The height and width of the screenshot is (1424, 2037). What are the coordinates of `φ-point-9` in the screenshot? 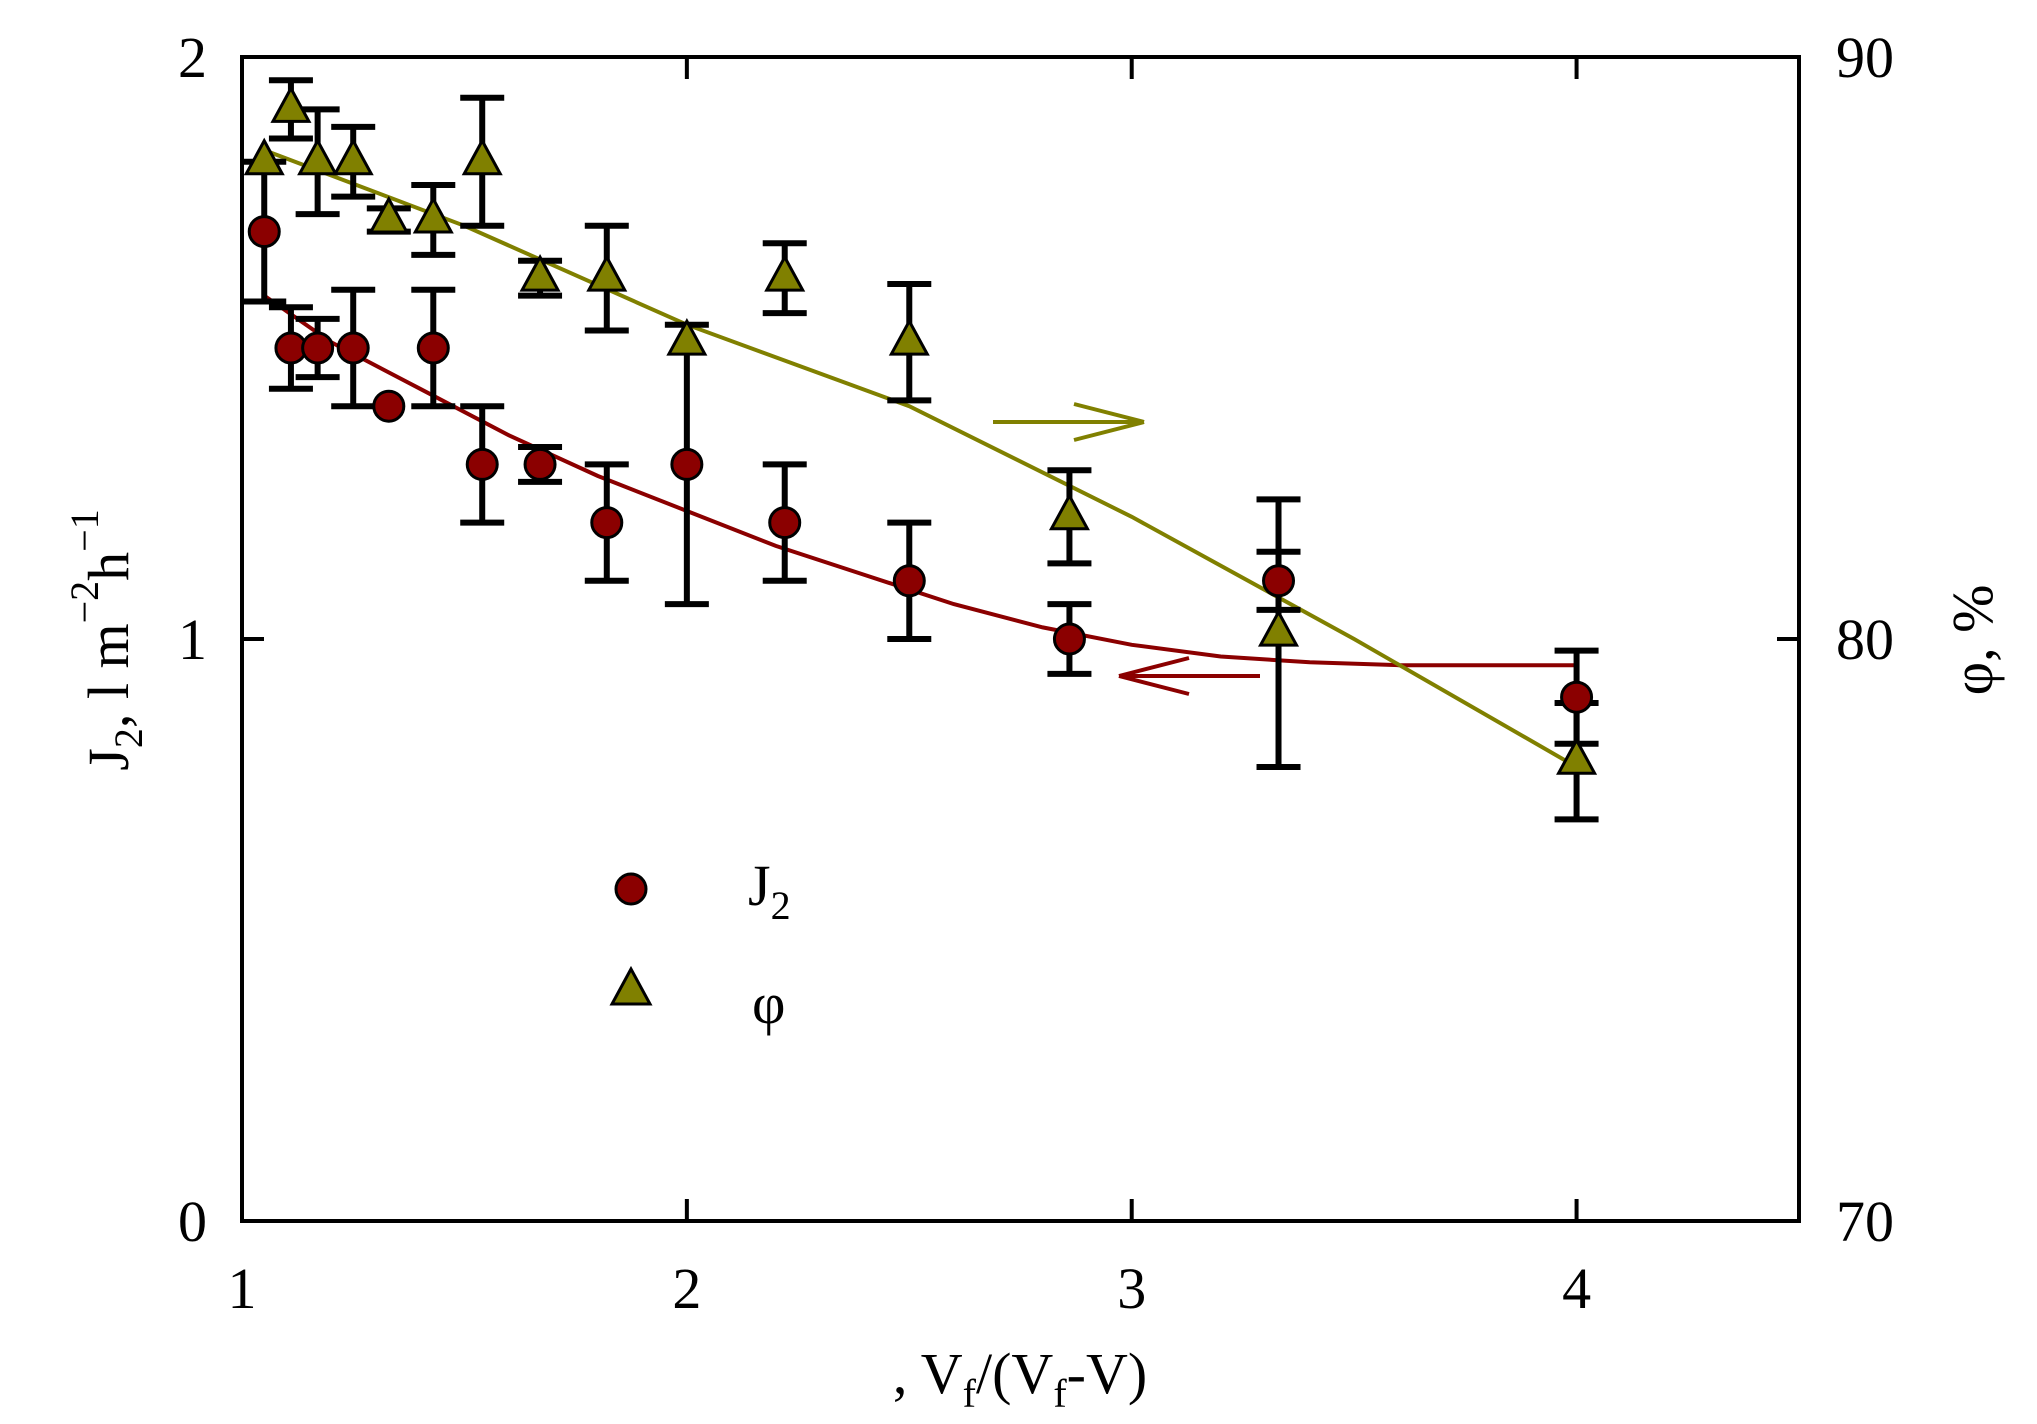 It's located at (687, 337).